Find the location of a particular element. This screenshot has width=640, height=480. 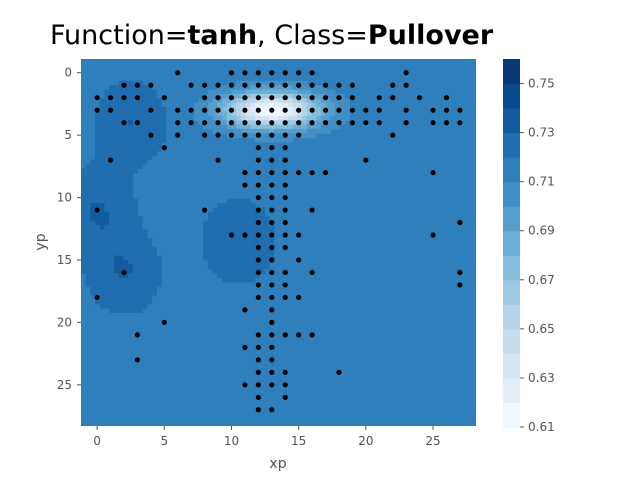

y-tick-label: 5 is located at coordinates (68, 135).